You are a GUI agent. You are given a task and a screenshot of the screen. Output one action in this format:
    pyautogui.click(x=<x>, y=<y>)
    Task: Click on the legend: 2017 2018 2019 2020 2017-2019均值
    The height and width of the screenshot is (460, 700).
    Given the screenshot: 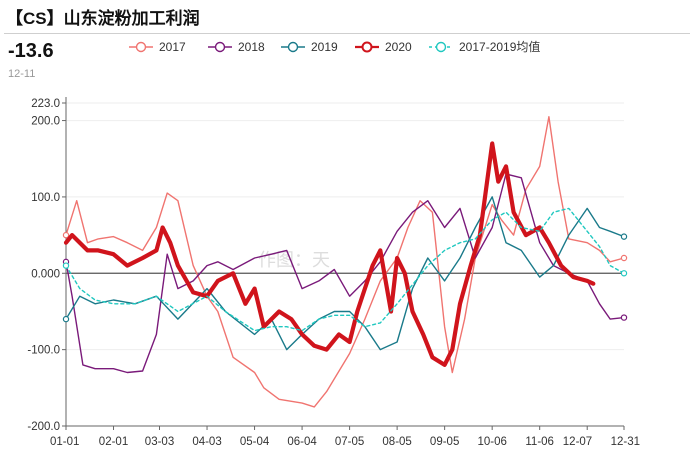 What is the action you would take?
    pyautogui.click(x=334, y=46)
    